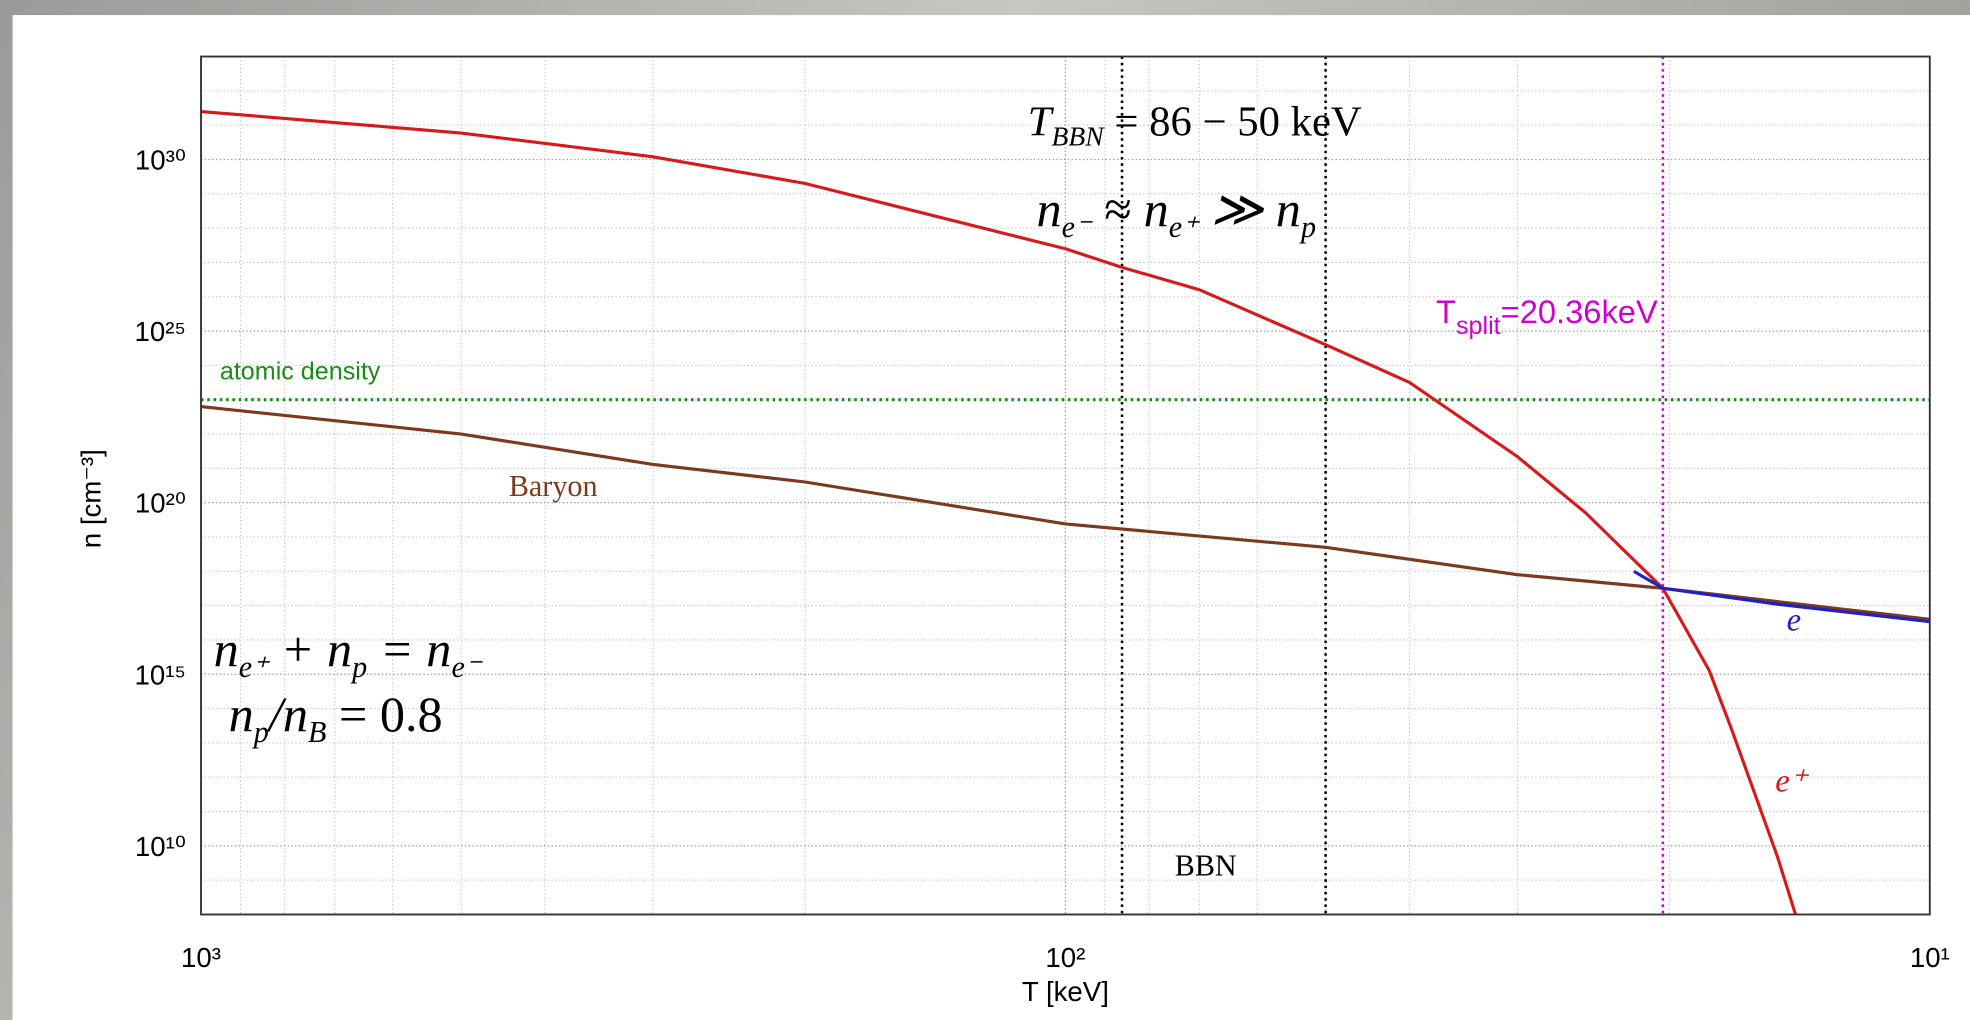 The image size is (1970, 1020). What do you see at coordinates (1130, 209) in the screenshot?
I see `annotation-part: ≈ n` at bounding box center [1130, 209].